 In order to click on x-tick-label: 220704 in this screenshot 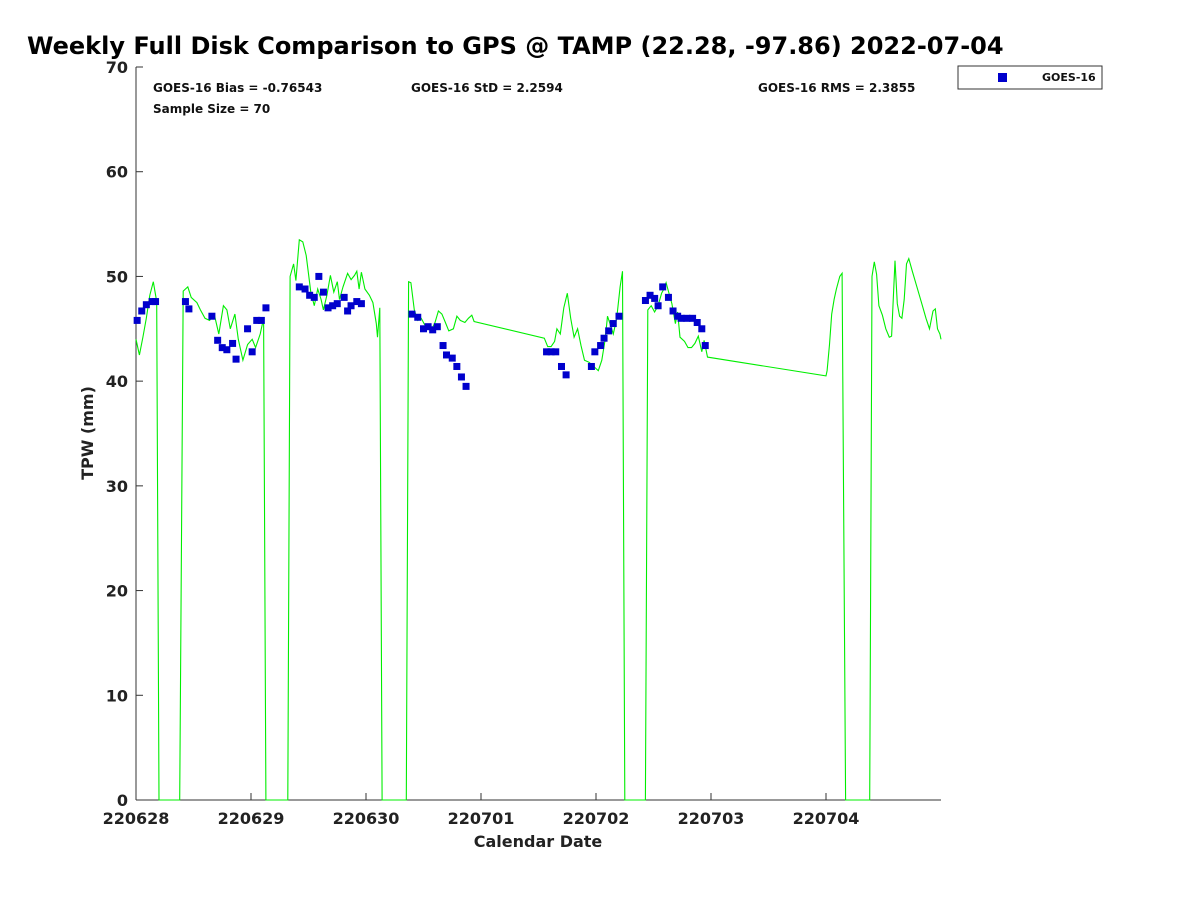, I will do `click(826, 818)`.